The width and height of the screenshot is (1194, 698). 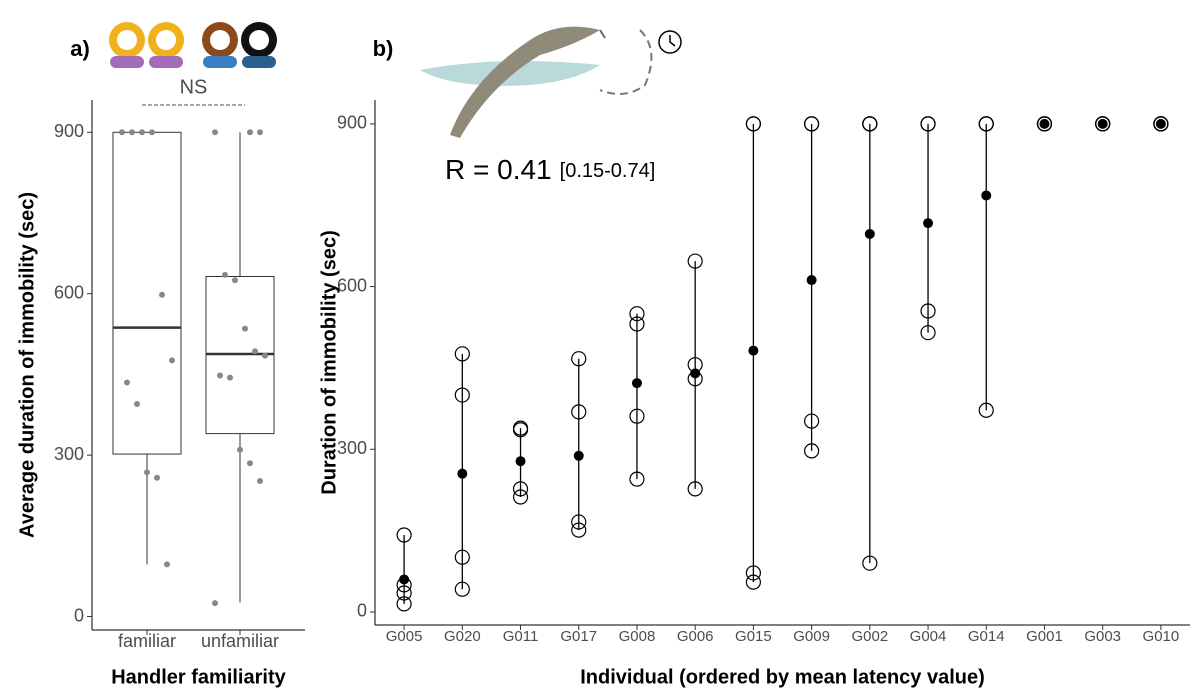 What do you see at coordinates (986, 636) in the screenshot?
I see `x-tick-label: G014` at bounding box center [986, 636].